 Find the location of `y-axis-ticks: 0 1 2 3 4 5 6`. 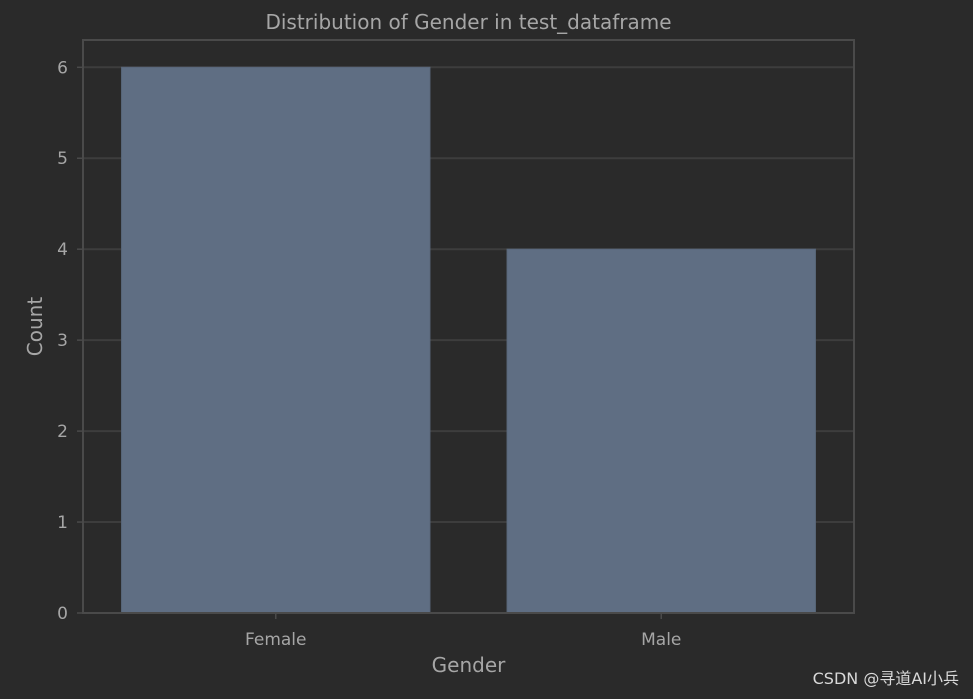

y-axis-ticks: 0 1 2 3 4 5 6 is located at coordinates (70, 341).